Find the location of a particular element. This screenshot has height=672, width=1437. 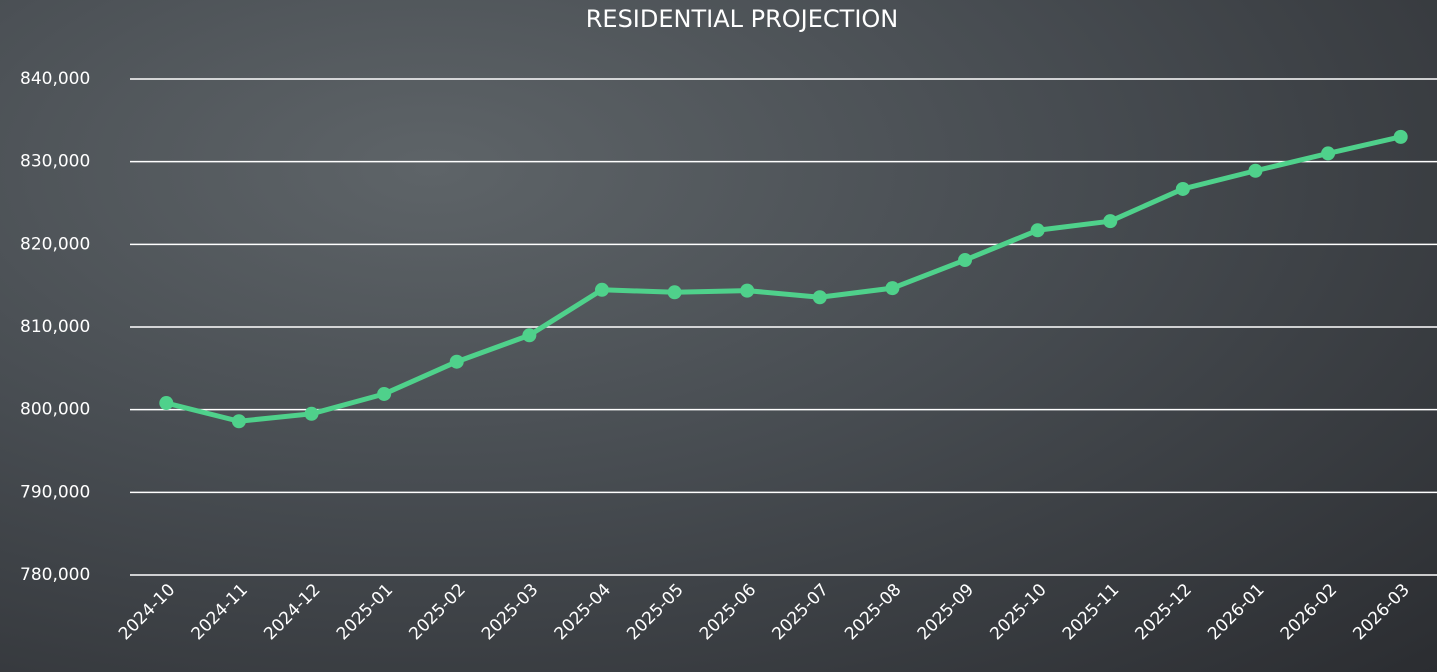

x-tick-label: 2025-06 is located at coordinates (728, 612).